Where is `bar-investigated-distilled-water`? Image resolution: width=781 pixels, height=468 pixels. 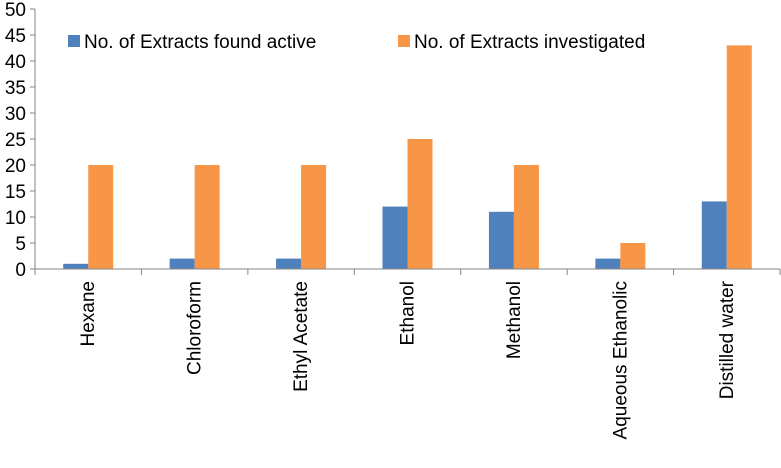
bar-investigated-distilled-water is located at coordinates (739, 157).